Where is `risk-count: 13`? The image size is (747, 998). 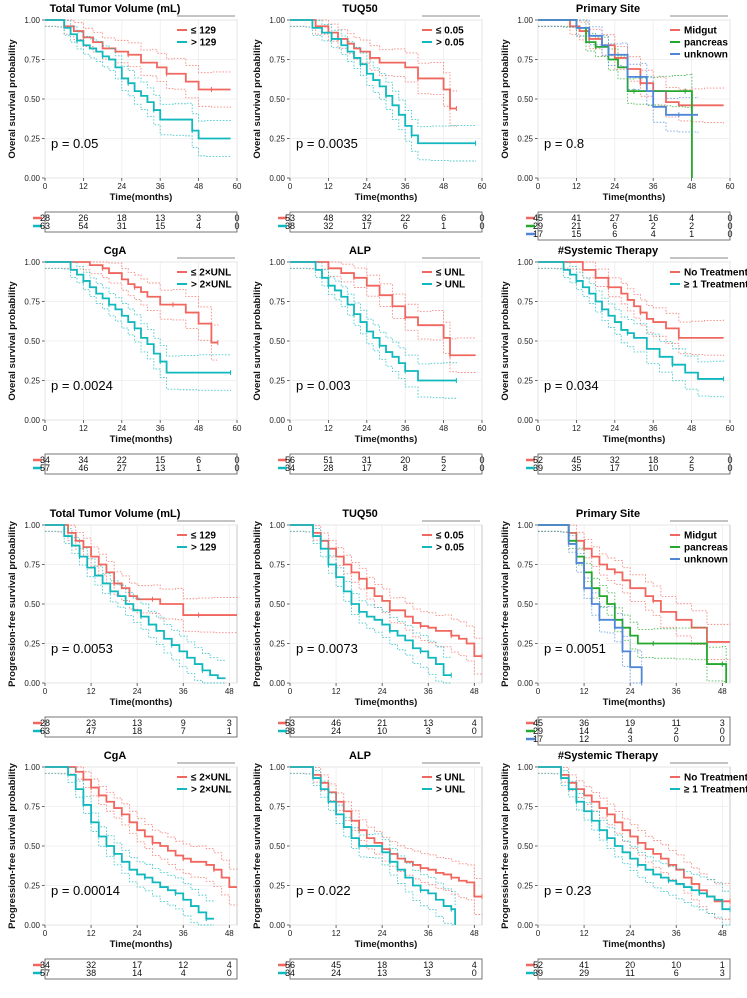 risk-count: 13 is located at coordinates (428, 723).